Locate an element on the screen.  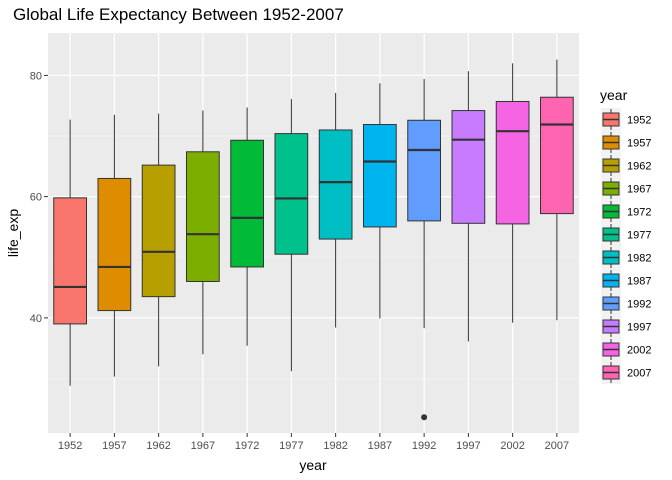
y-axis-ticks: 40 60 80 is located at coordinates (39, 197).